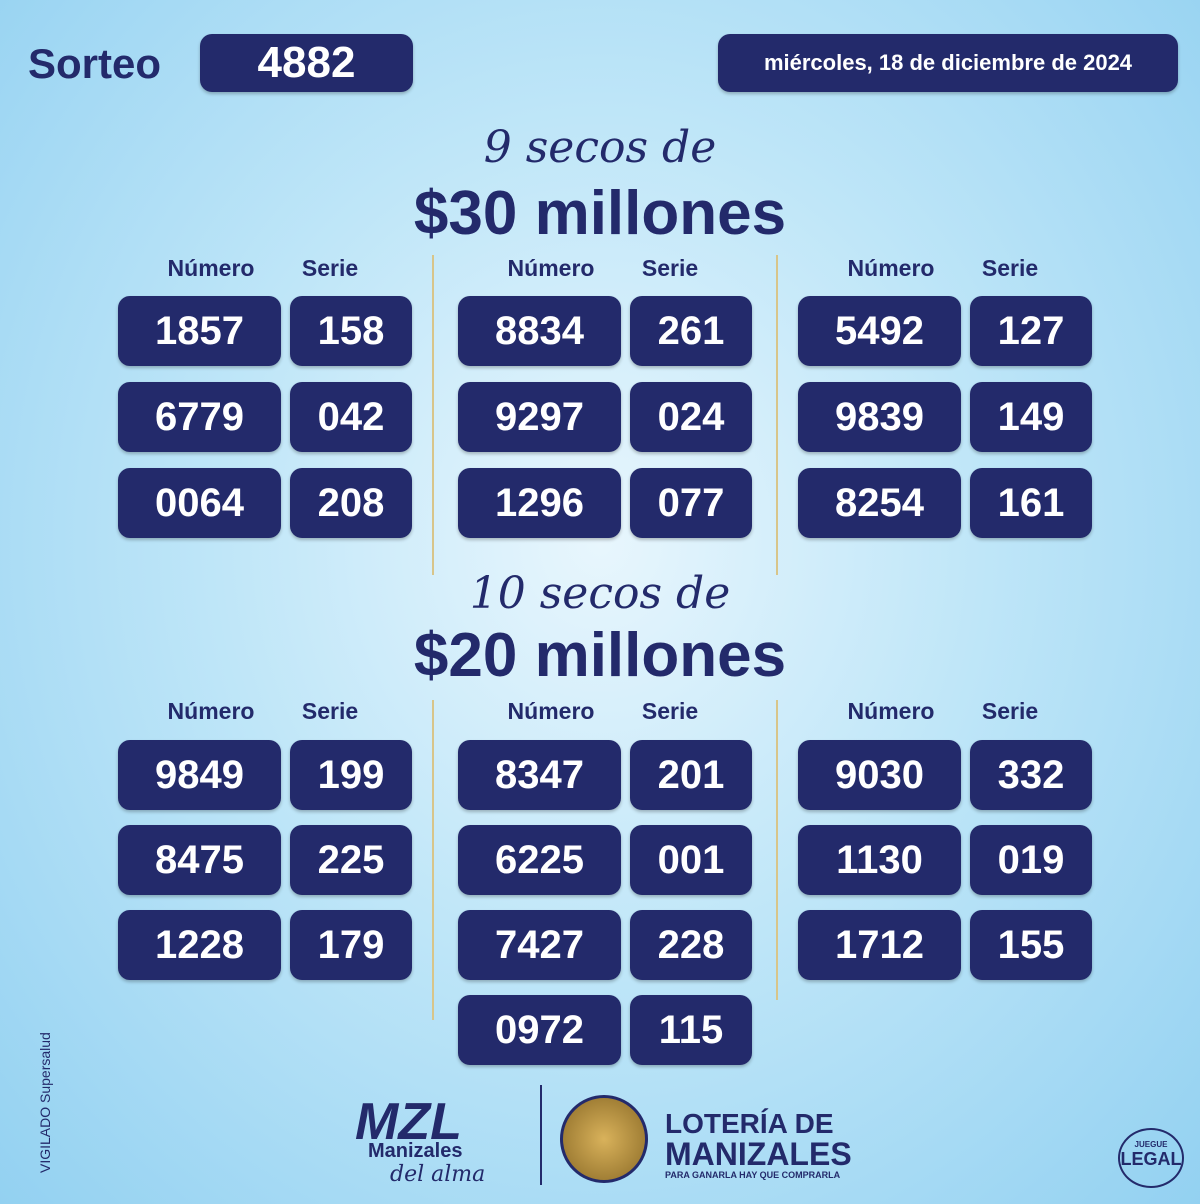 This screenshot has width=1200, height=1204. What do you see at coordinates (691, 503) in the screenshot?
I see `ticket-series: 077` at bounding box center [691, 503].